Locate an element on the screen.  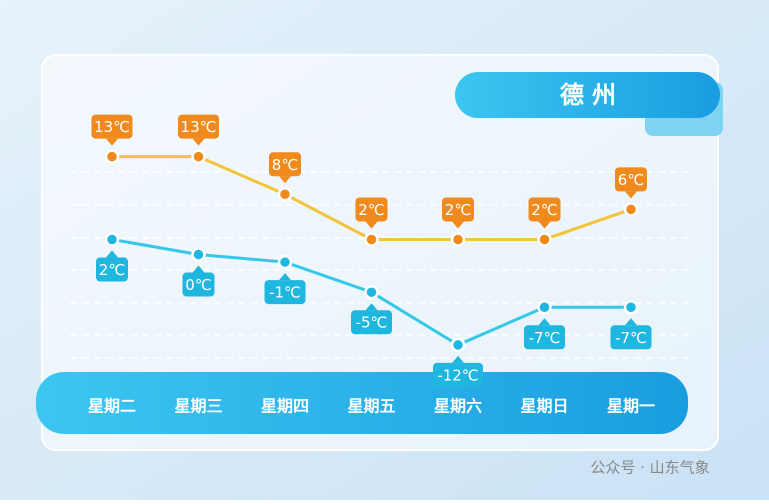
day-band is located at coordinates (362, 403).